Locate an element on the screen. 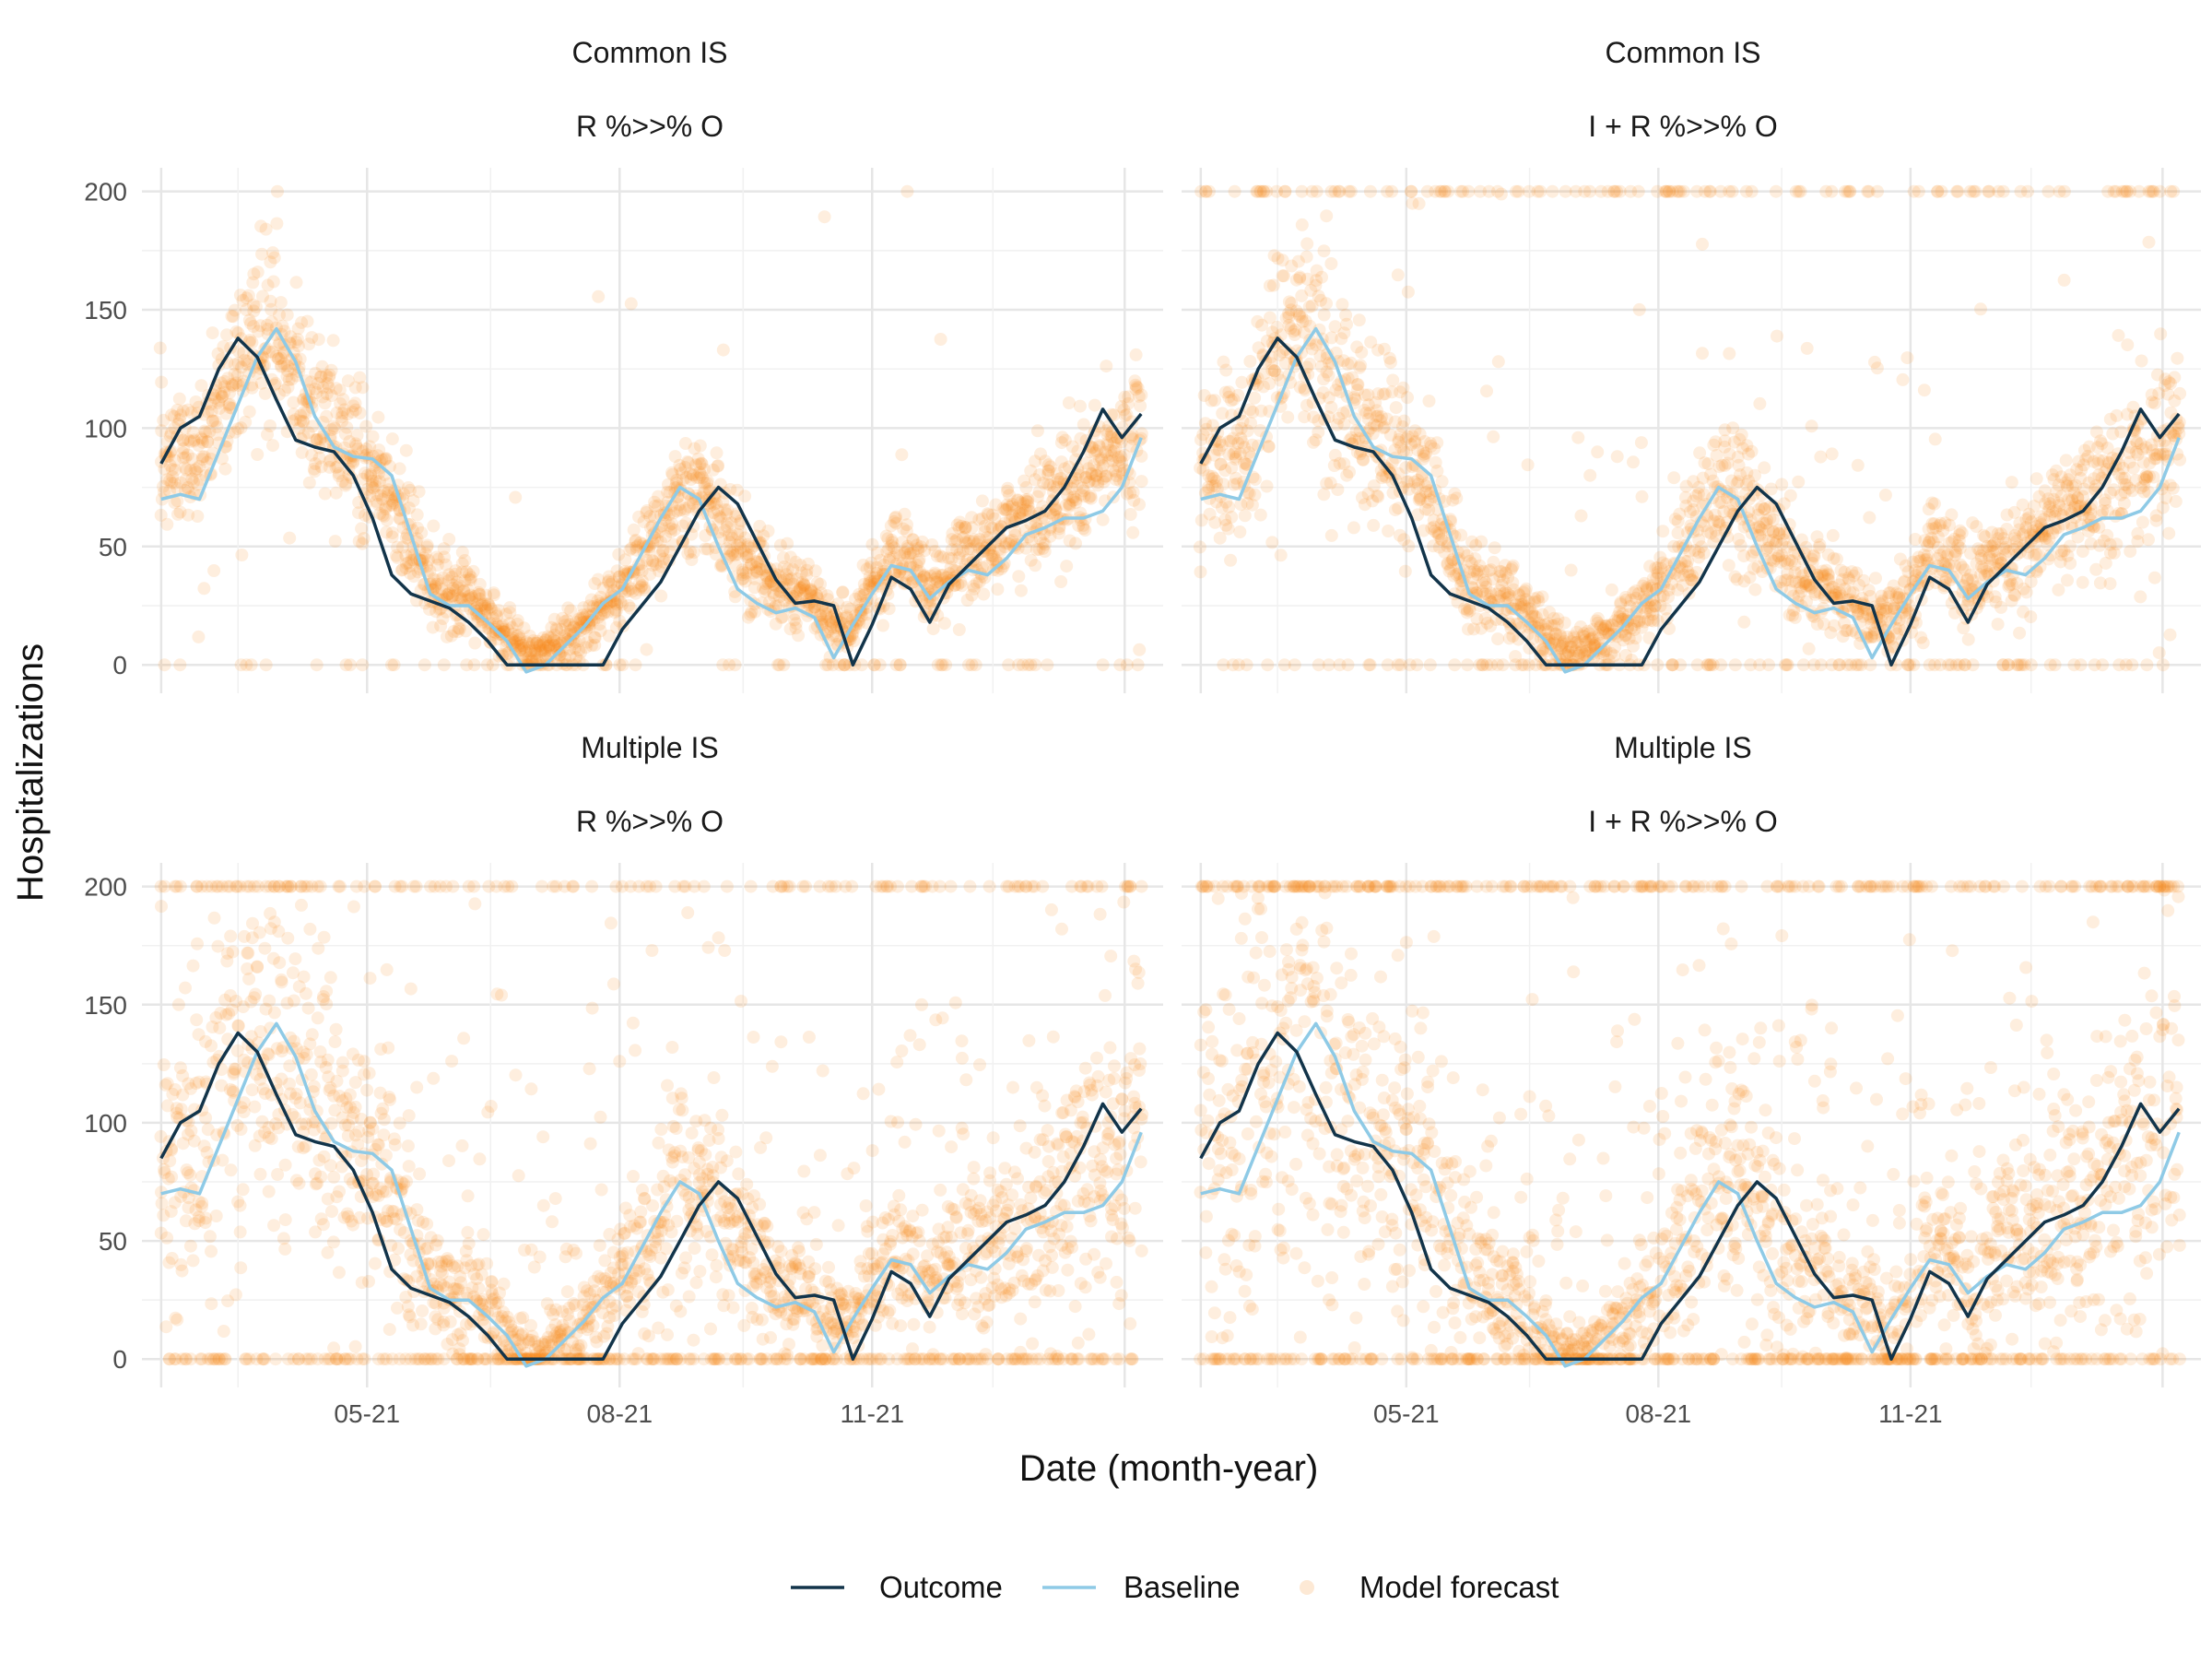 This screenshot has width=2212, height=1664. panel-4-title-line2: I + R %>>% O is located at coordinates (1682, 821).